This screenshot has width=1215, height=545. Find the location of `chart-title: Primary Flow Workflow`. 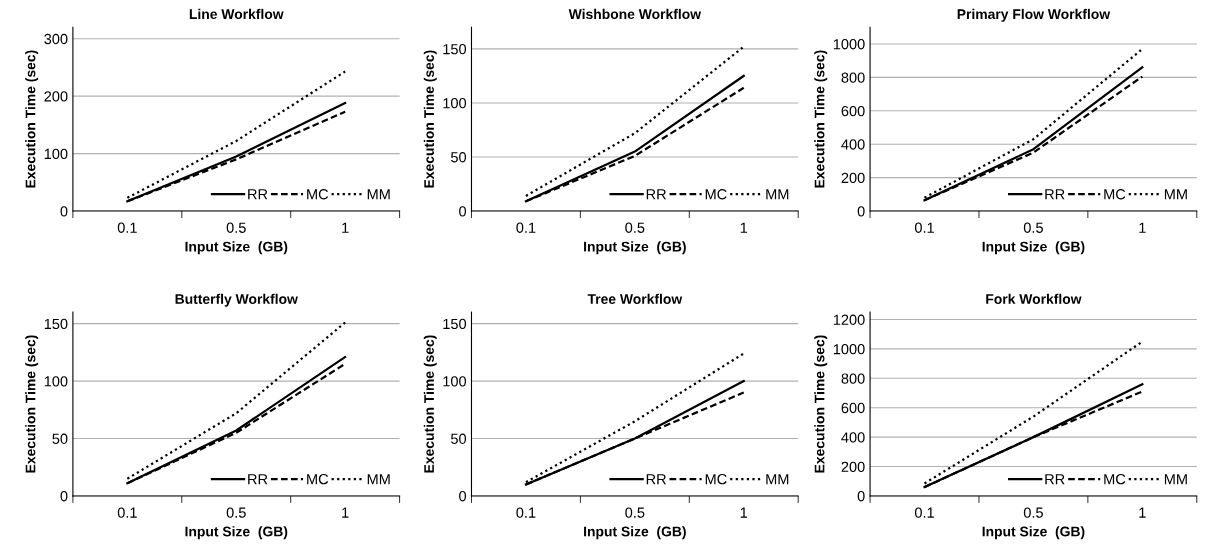

chart-title: Primary Flow Workflow is located at coordinates (1034, 15).